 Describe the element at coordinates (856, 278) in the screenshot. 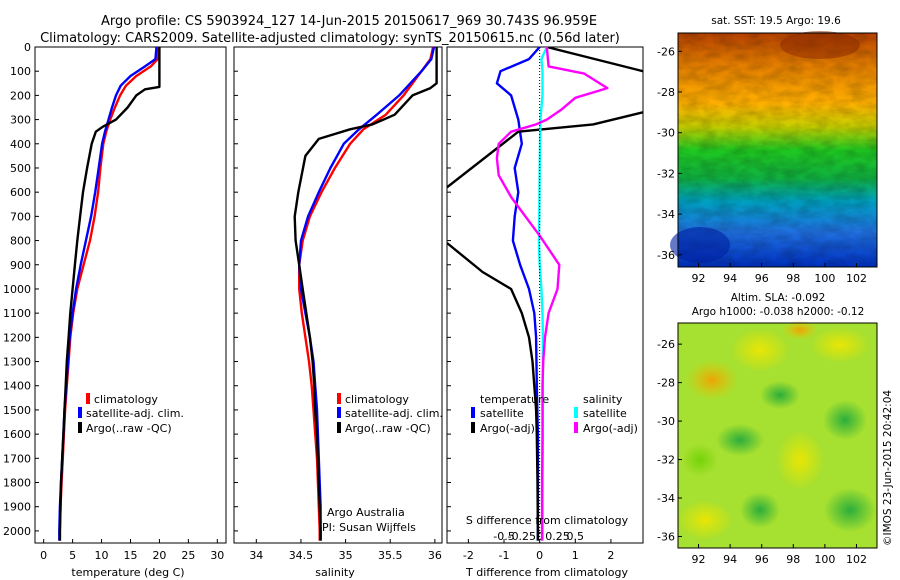

I see `map-x-tick-label: 102` at that location.